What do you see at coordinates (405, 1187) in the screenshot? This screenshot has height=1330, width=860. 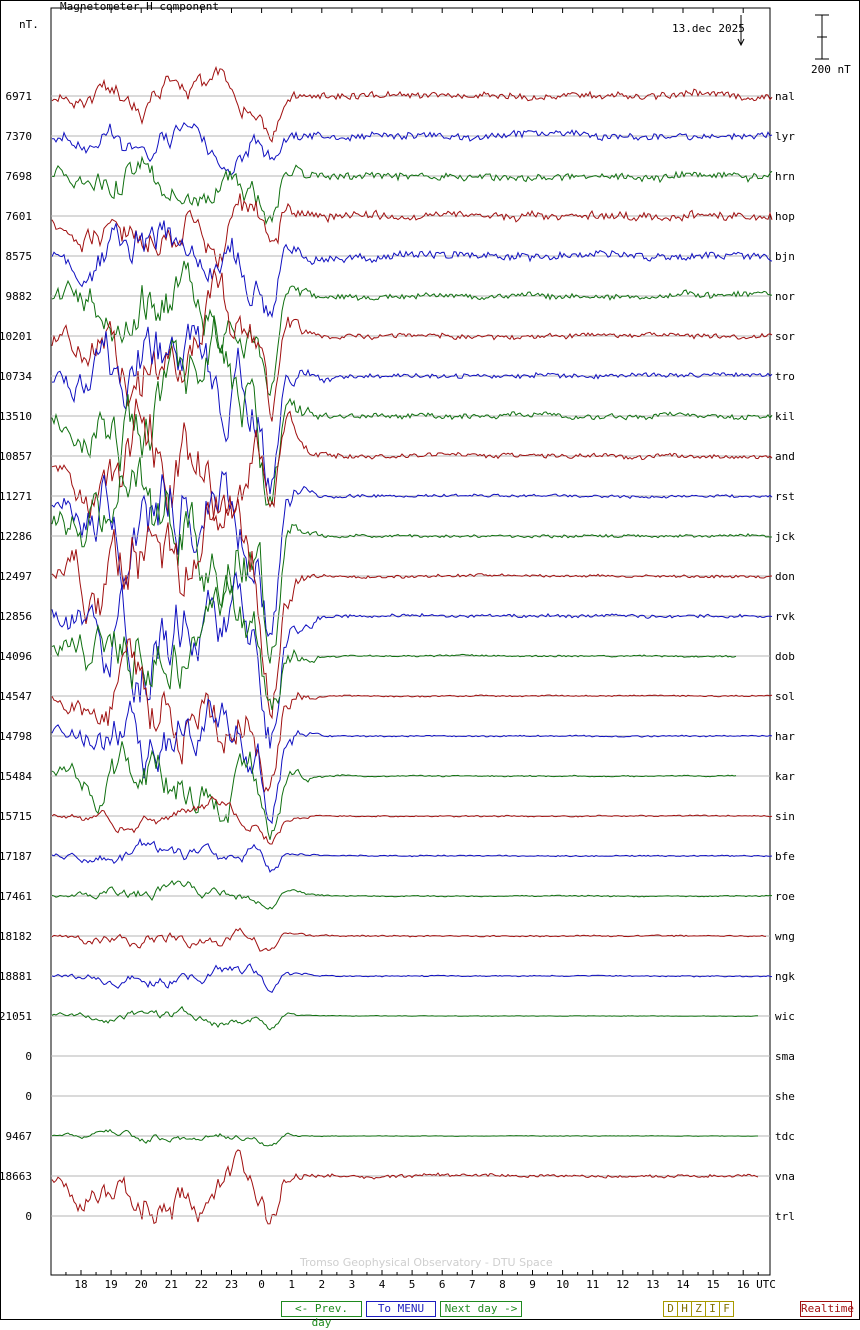 I see `station-trace-vna` at bounding box center [405, 1187].